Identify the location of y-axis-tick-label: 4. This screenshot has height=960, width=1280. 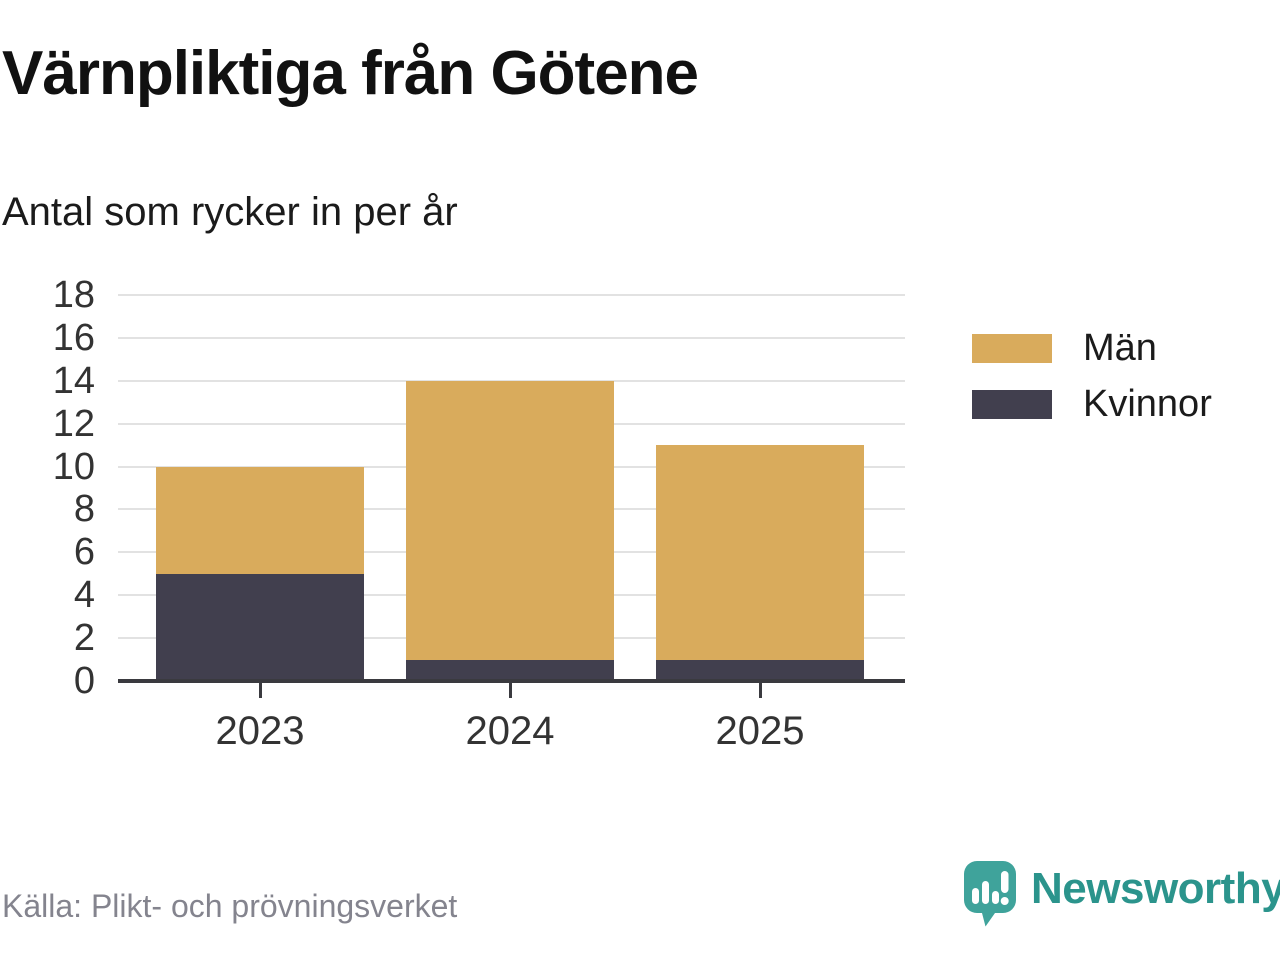
(84, 595).